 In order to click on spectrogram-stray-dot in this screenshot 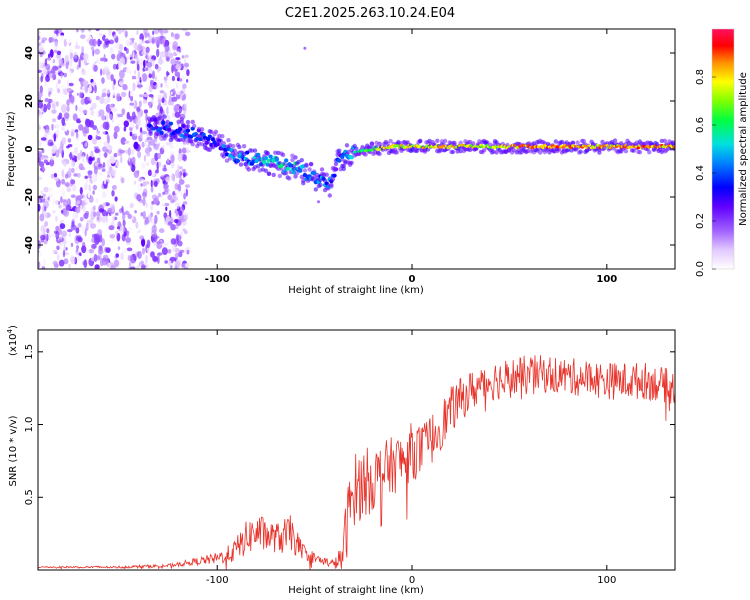, I will do `click(182, 65)`.